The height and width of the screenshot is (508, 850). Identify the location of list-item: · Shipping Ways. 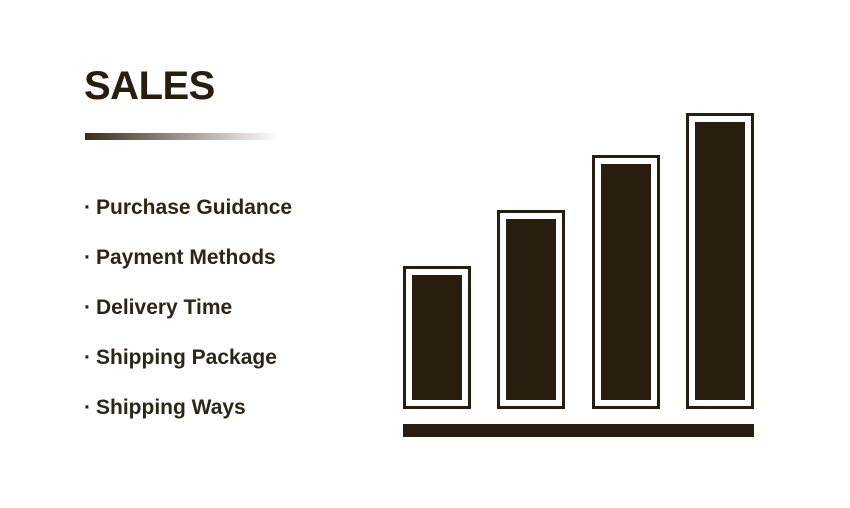
(188, 408).